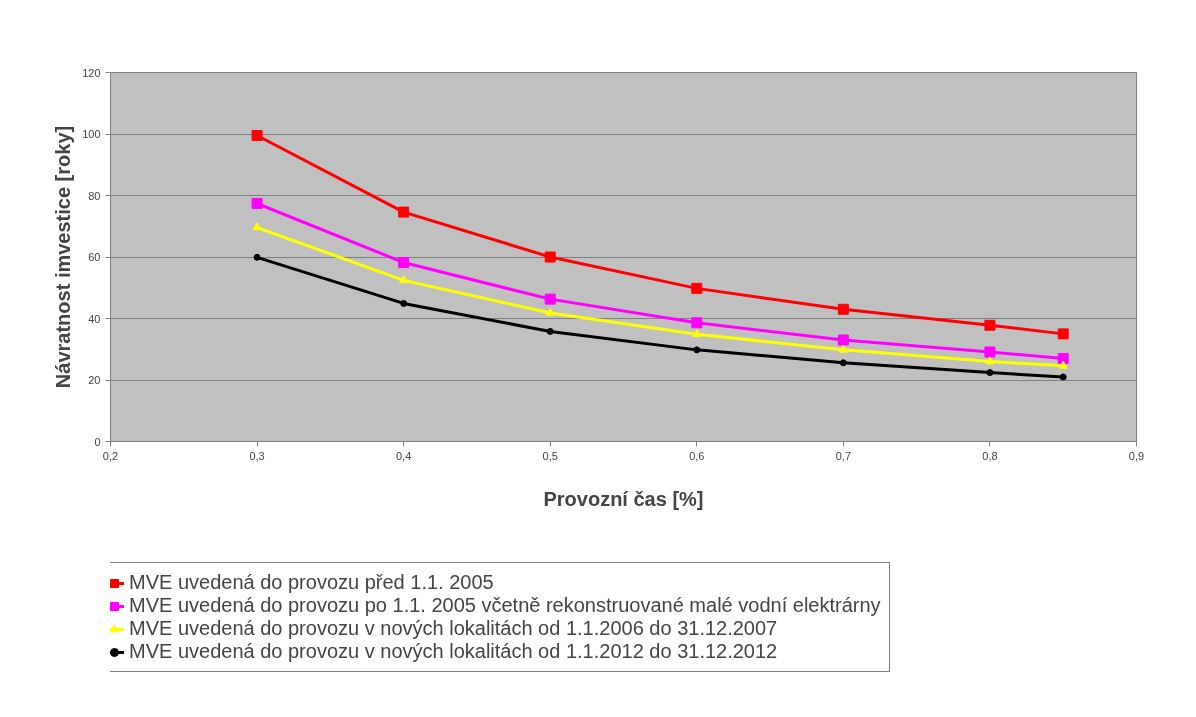  What do you see at coordinates (843, 455) in the screenshot?
I see `x-tick-label: 0,7` at bounding box center [843, 455].